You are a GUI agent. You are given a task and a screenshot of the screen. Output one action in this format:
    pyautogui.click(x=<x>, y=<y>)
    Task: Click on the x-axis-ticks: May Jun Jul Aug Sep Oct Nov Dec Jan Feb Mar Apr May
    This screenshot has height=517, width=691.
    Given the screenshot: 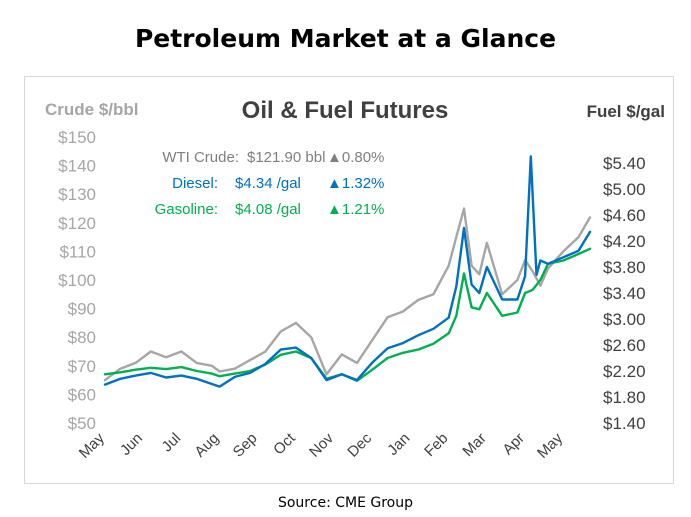 What is the action you would take?
    pyautogui.click(x=321, y=445)
    